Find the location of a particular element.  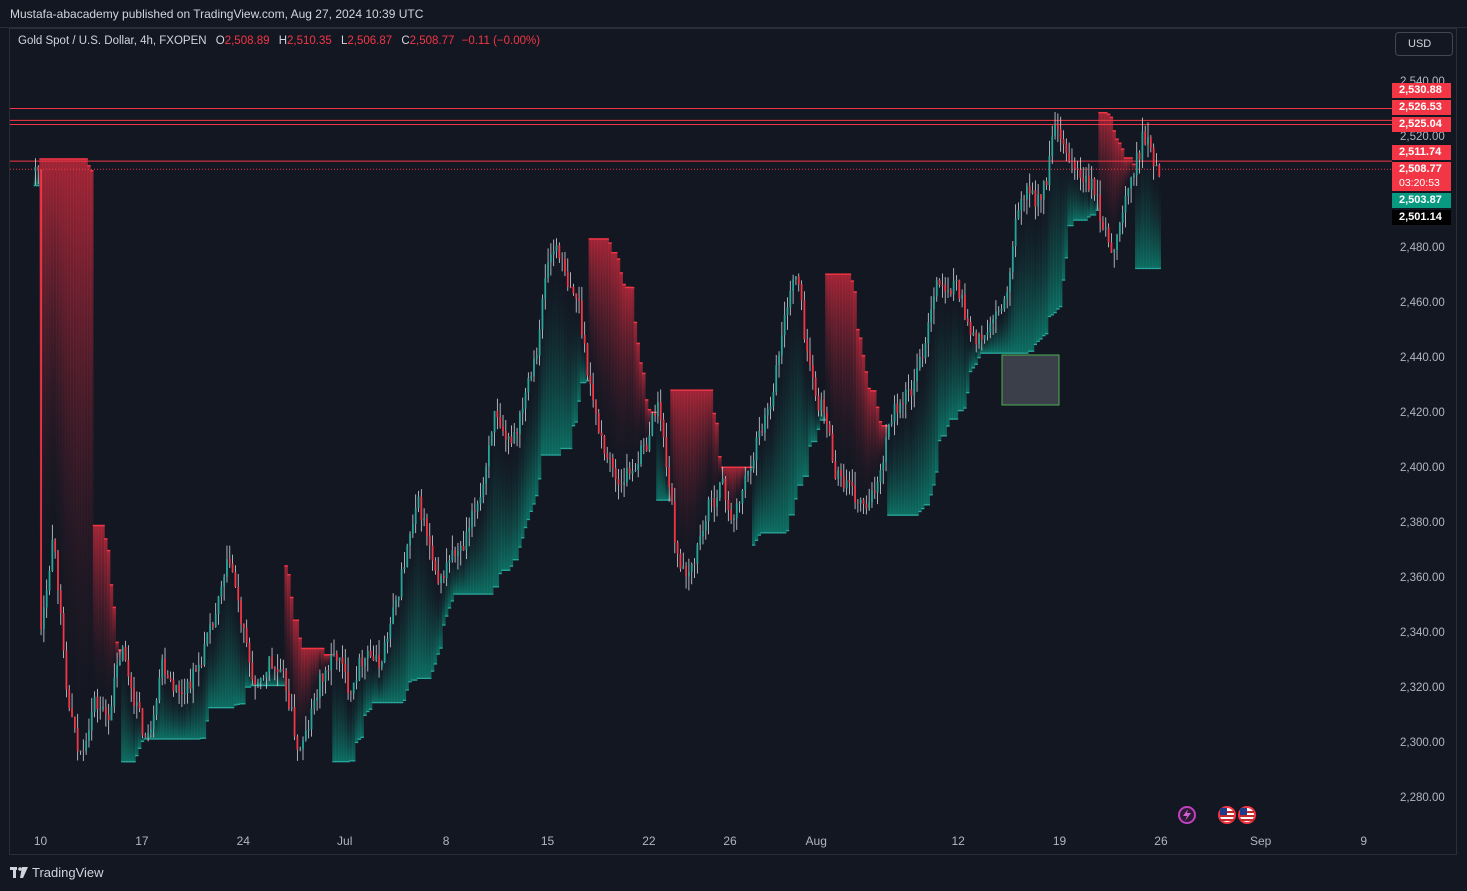

time-tick-label: 12 is located at coordinates (958, 841).